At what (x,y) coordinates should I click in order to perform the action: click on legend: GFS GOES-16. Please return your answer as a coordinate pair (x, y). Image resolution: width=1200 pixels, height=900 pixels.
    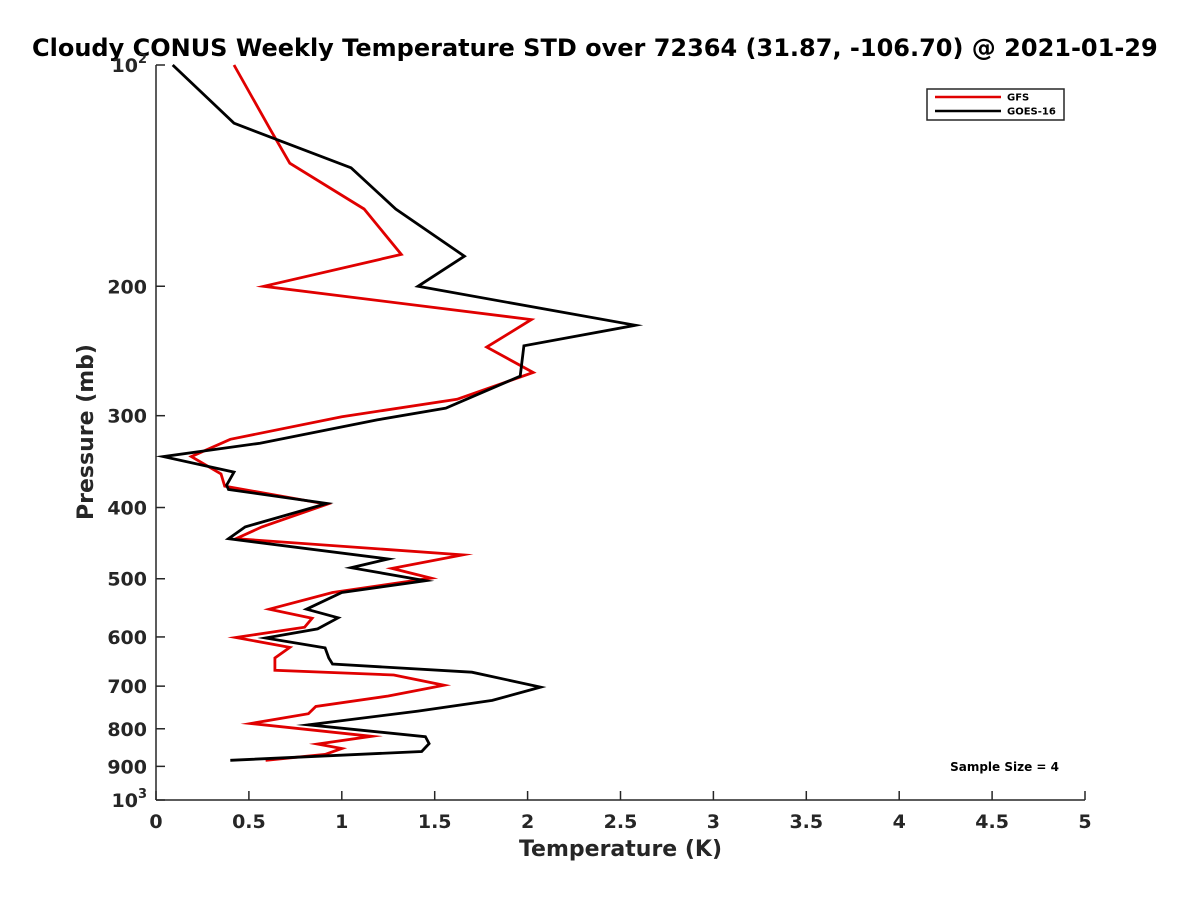
    Looking at the image, I should click on (995, 104).